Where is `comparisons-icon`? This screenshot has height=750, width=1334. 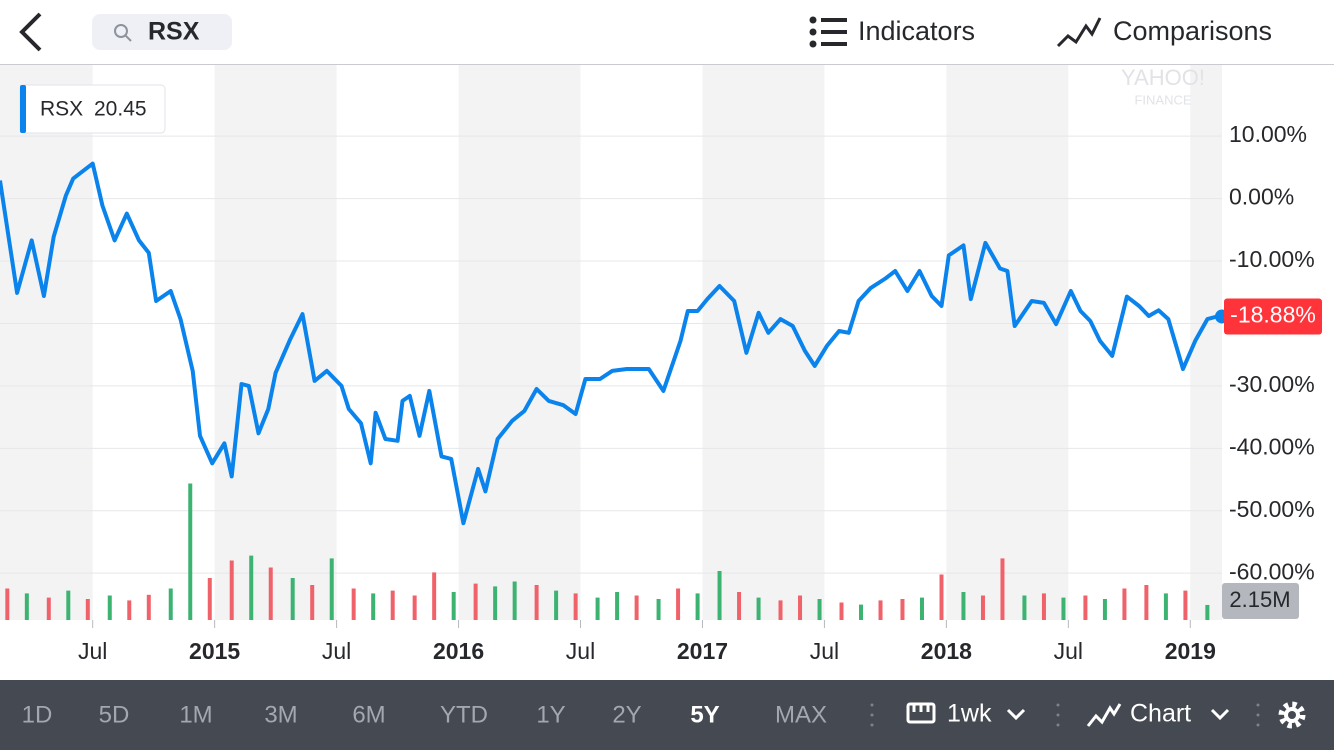
comparisons-icon is located at coordinates (1079, 32).